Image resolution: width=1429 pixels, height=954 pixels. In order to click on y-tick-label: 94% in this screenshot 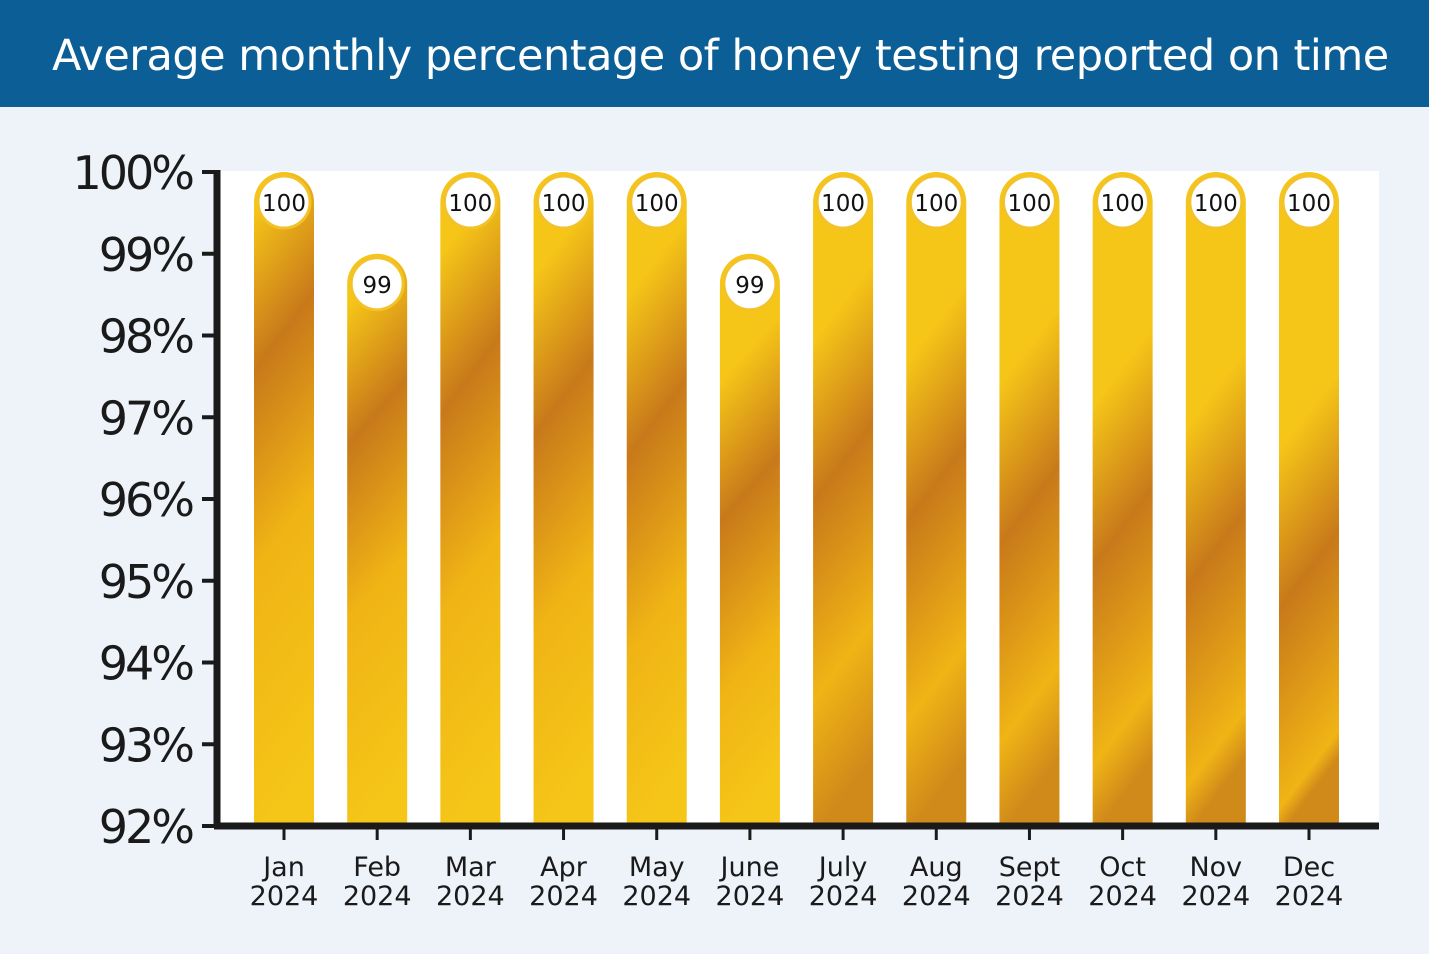, I will do `click(146, 664)`.